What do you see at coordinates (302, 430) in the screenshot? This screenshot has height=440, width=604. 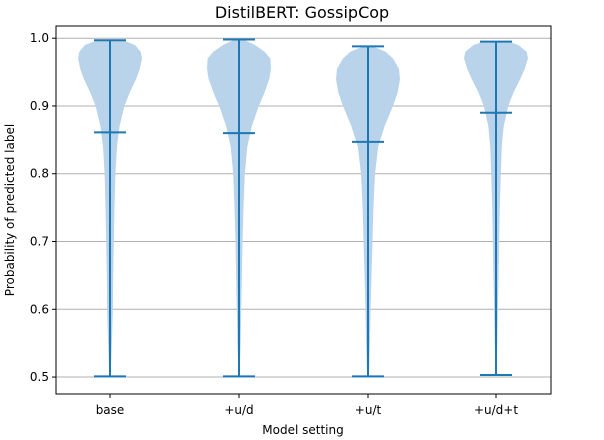 I see `x-axis-label: Model setting` at bounding box center [302, 430].